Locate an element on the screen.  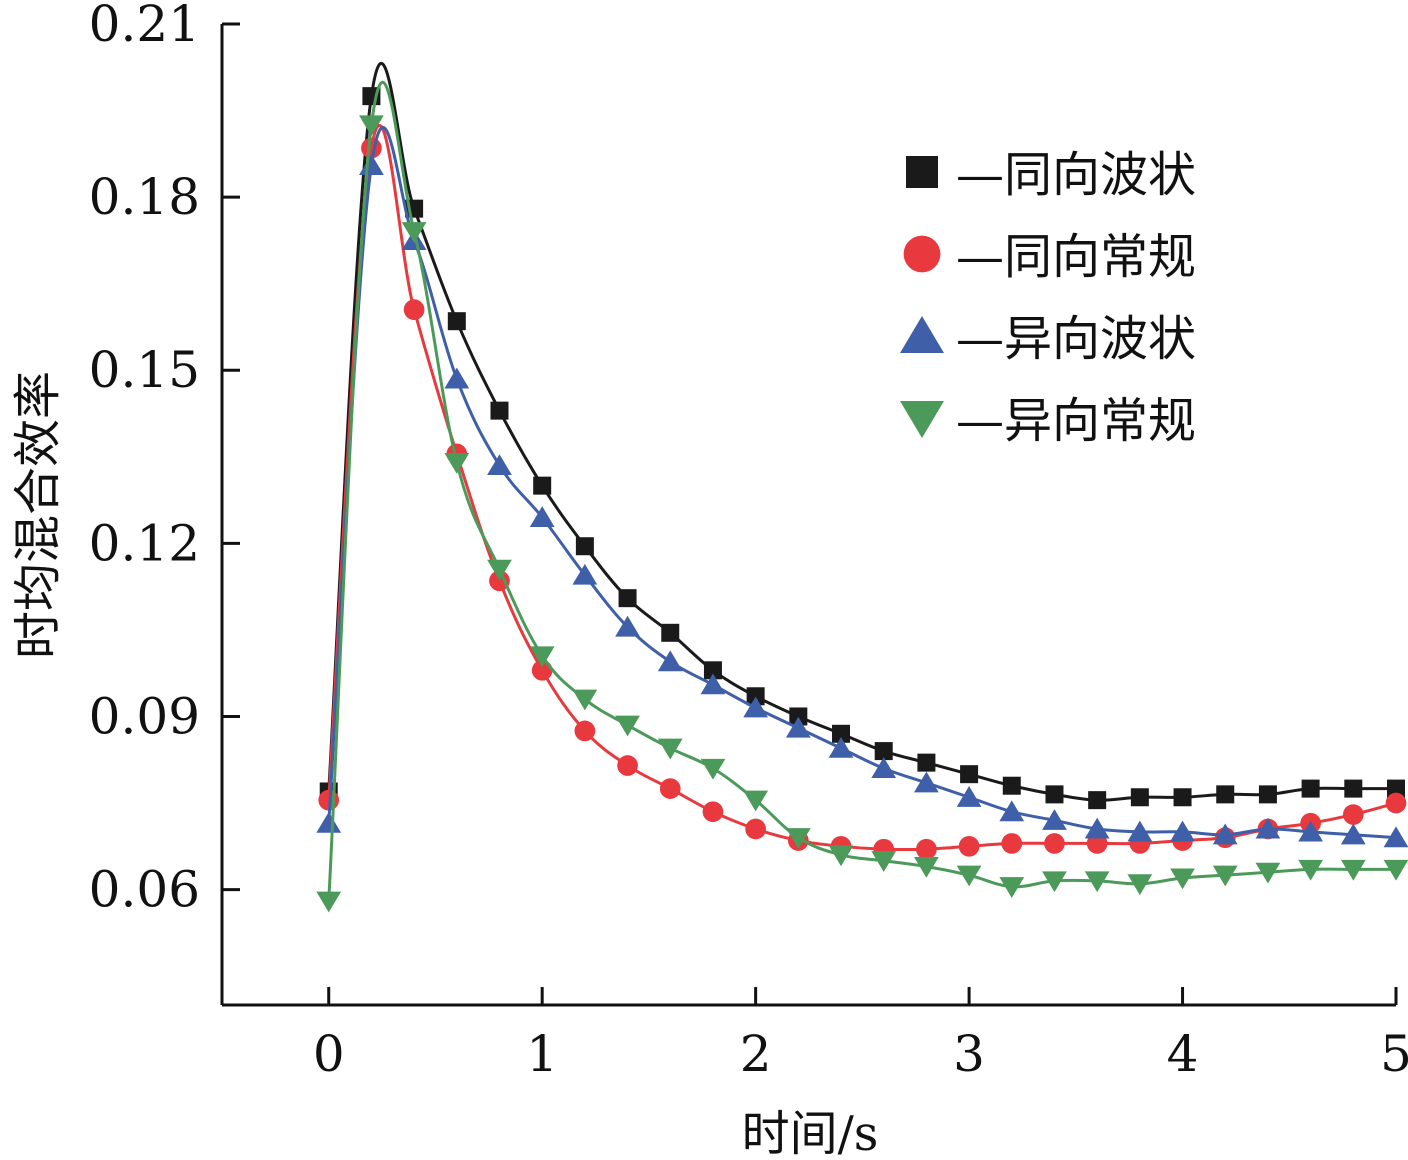
legend-item: —同向波状 is located at coordinates (1051, 175).